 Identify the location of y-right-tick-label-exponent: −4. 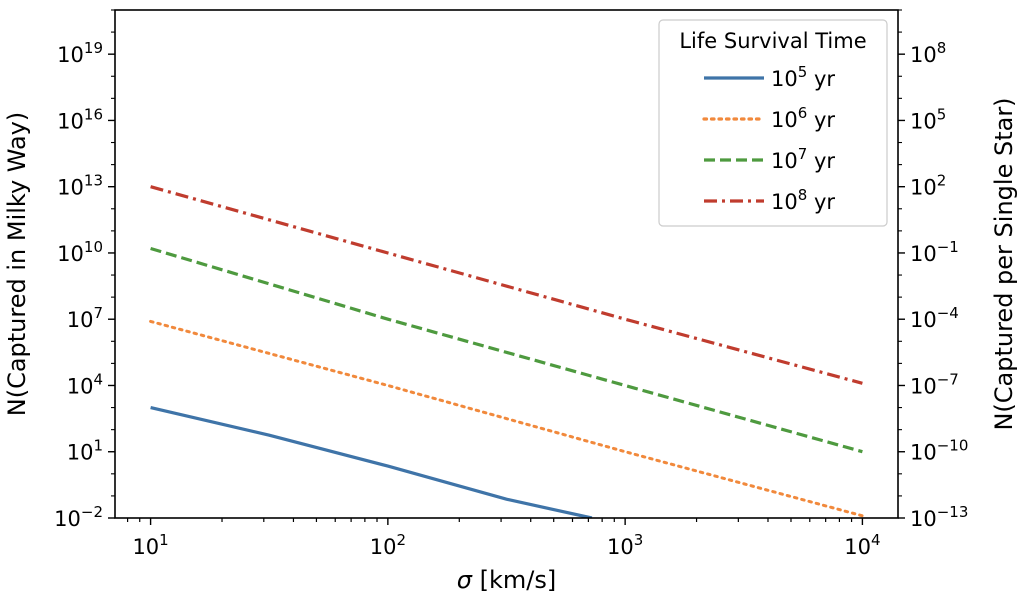
(948, 313).